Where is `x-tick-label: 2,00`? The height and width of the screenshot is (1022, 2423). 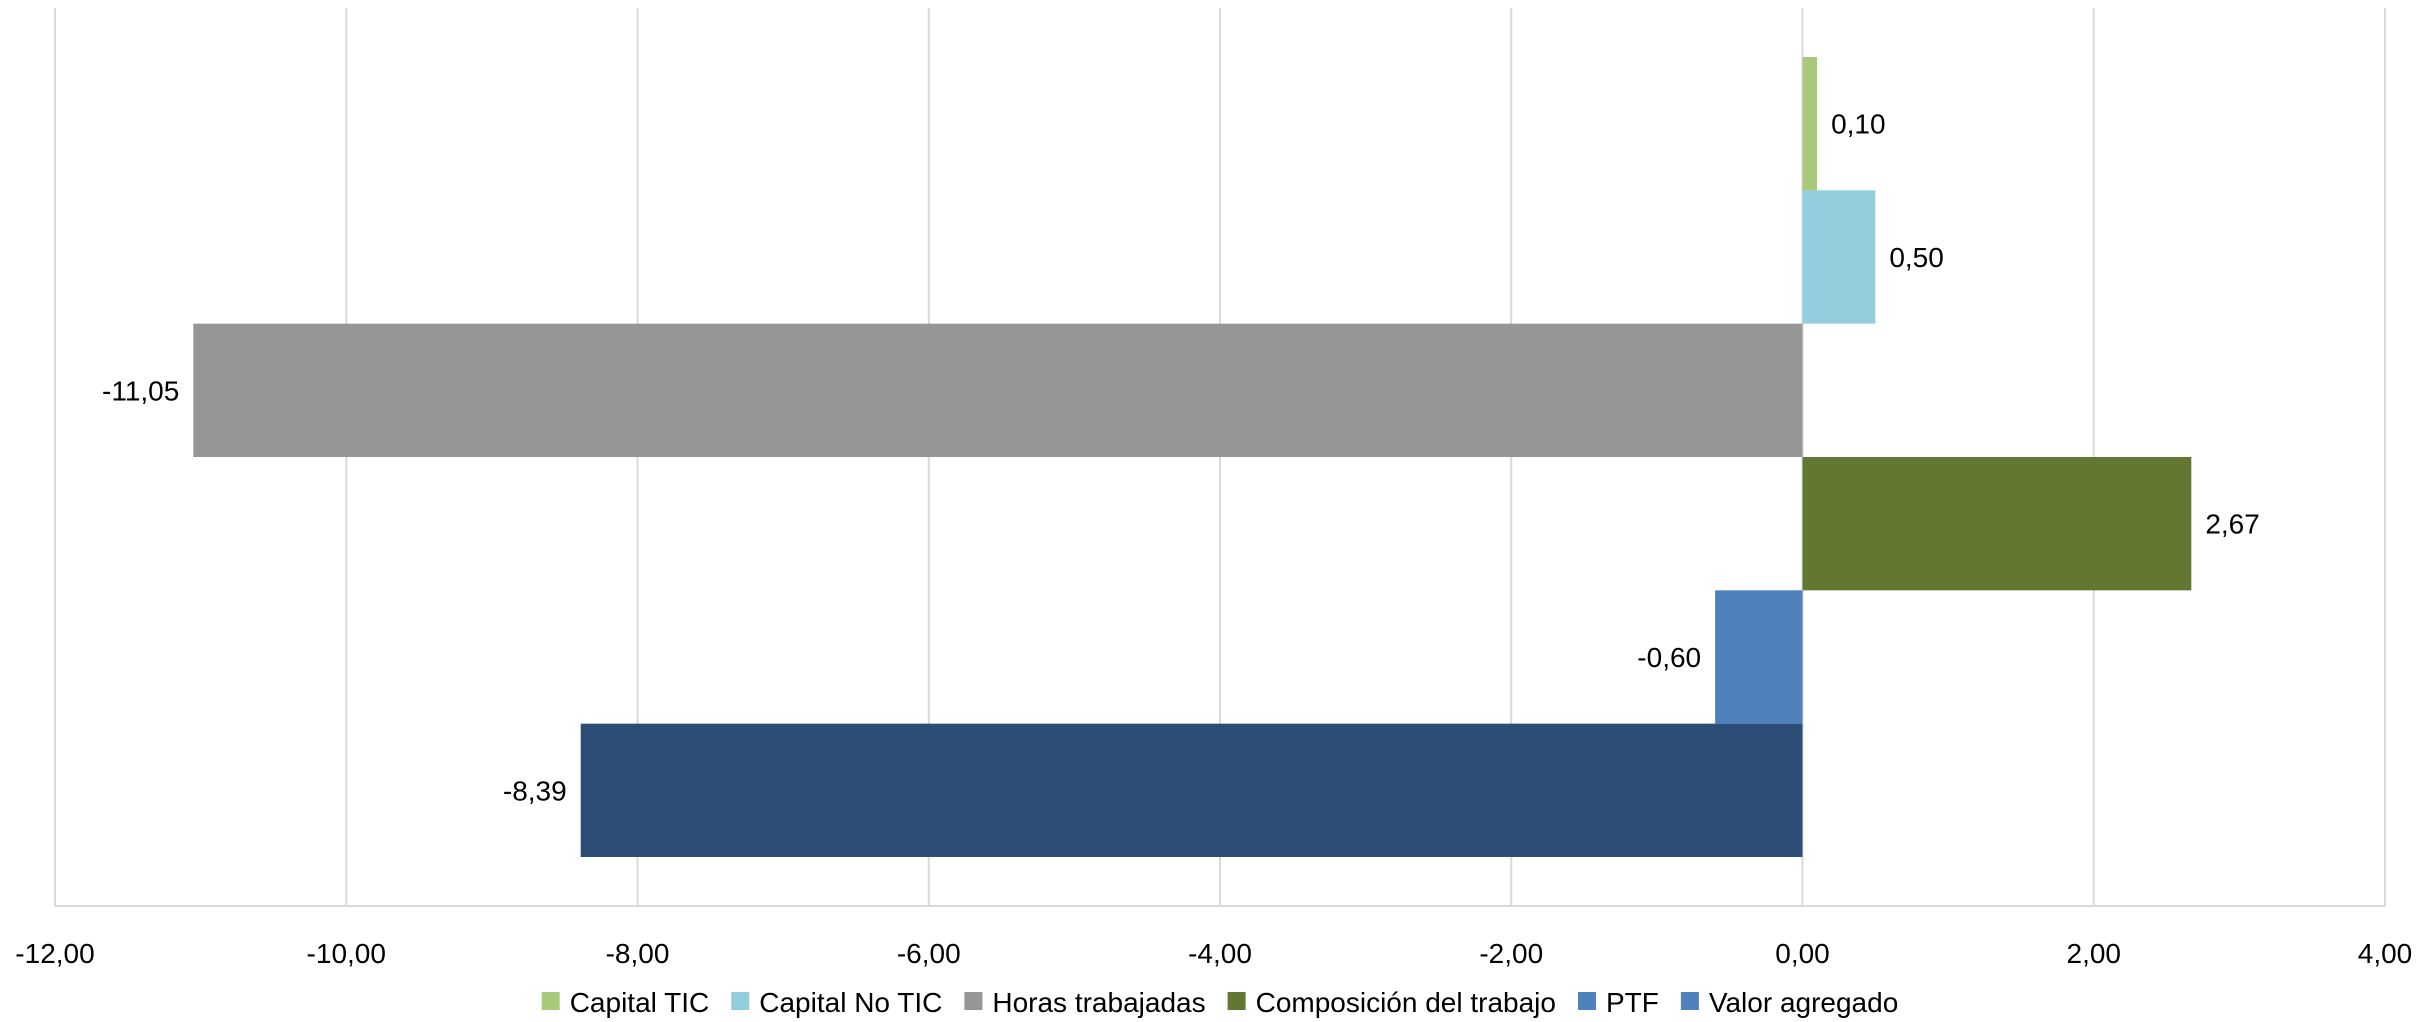 x-tick-label: 2,00 is located at coordinates (2094, 953).